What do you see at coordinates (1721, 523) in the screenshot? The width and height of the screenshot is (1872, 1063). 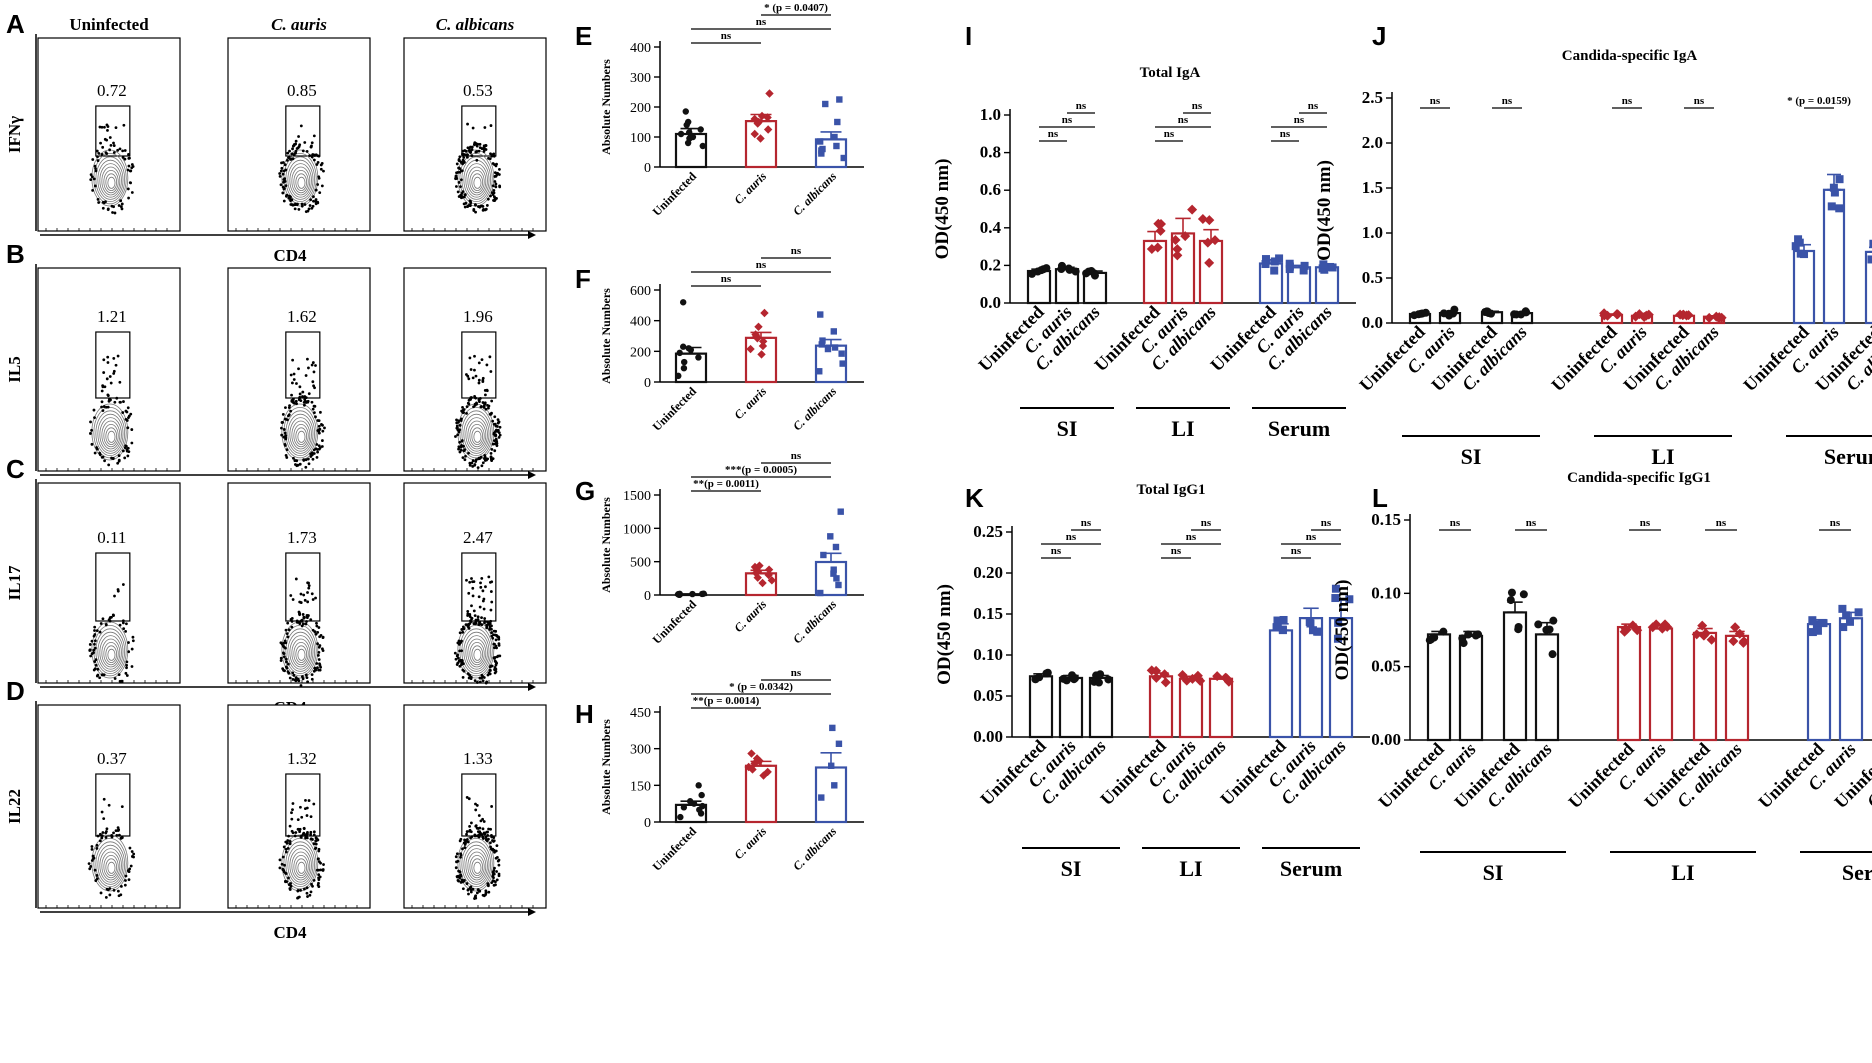 I see `significance-text: ns` at bounding box center [1721, 523].